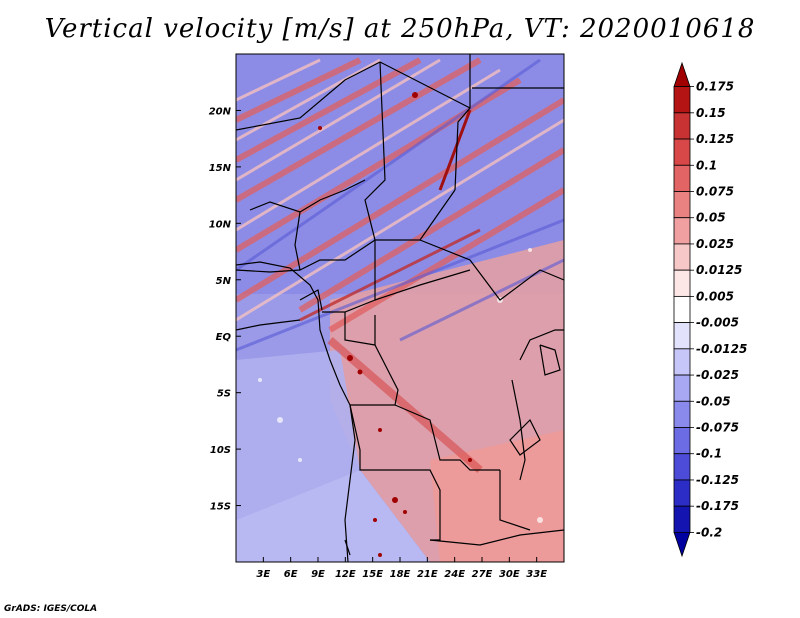 The height and width of the screenshot is (618, 800). Describe the element at coordinates (717, 480) in the screenshot. I see `colorbar-label: -0.125` at that location.